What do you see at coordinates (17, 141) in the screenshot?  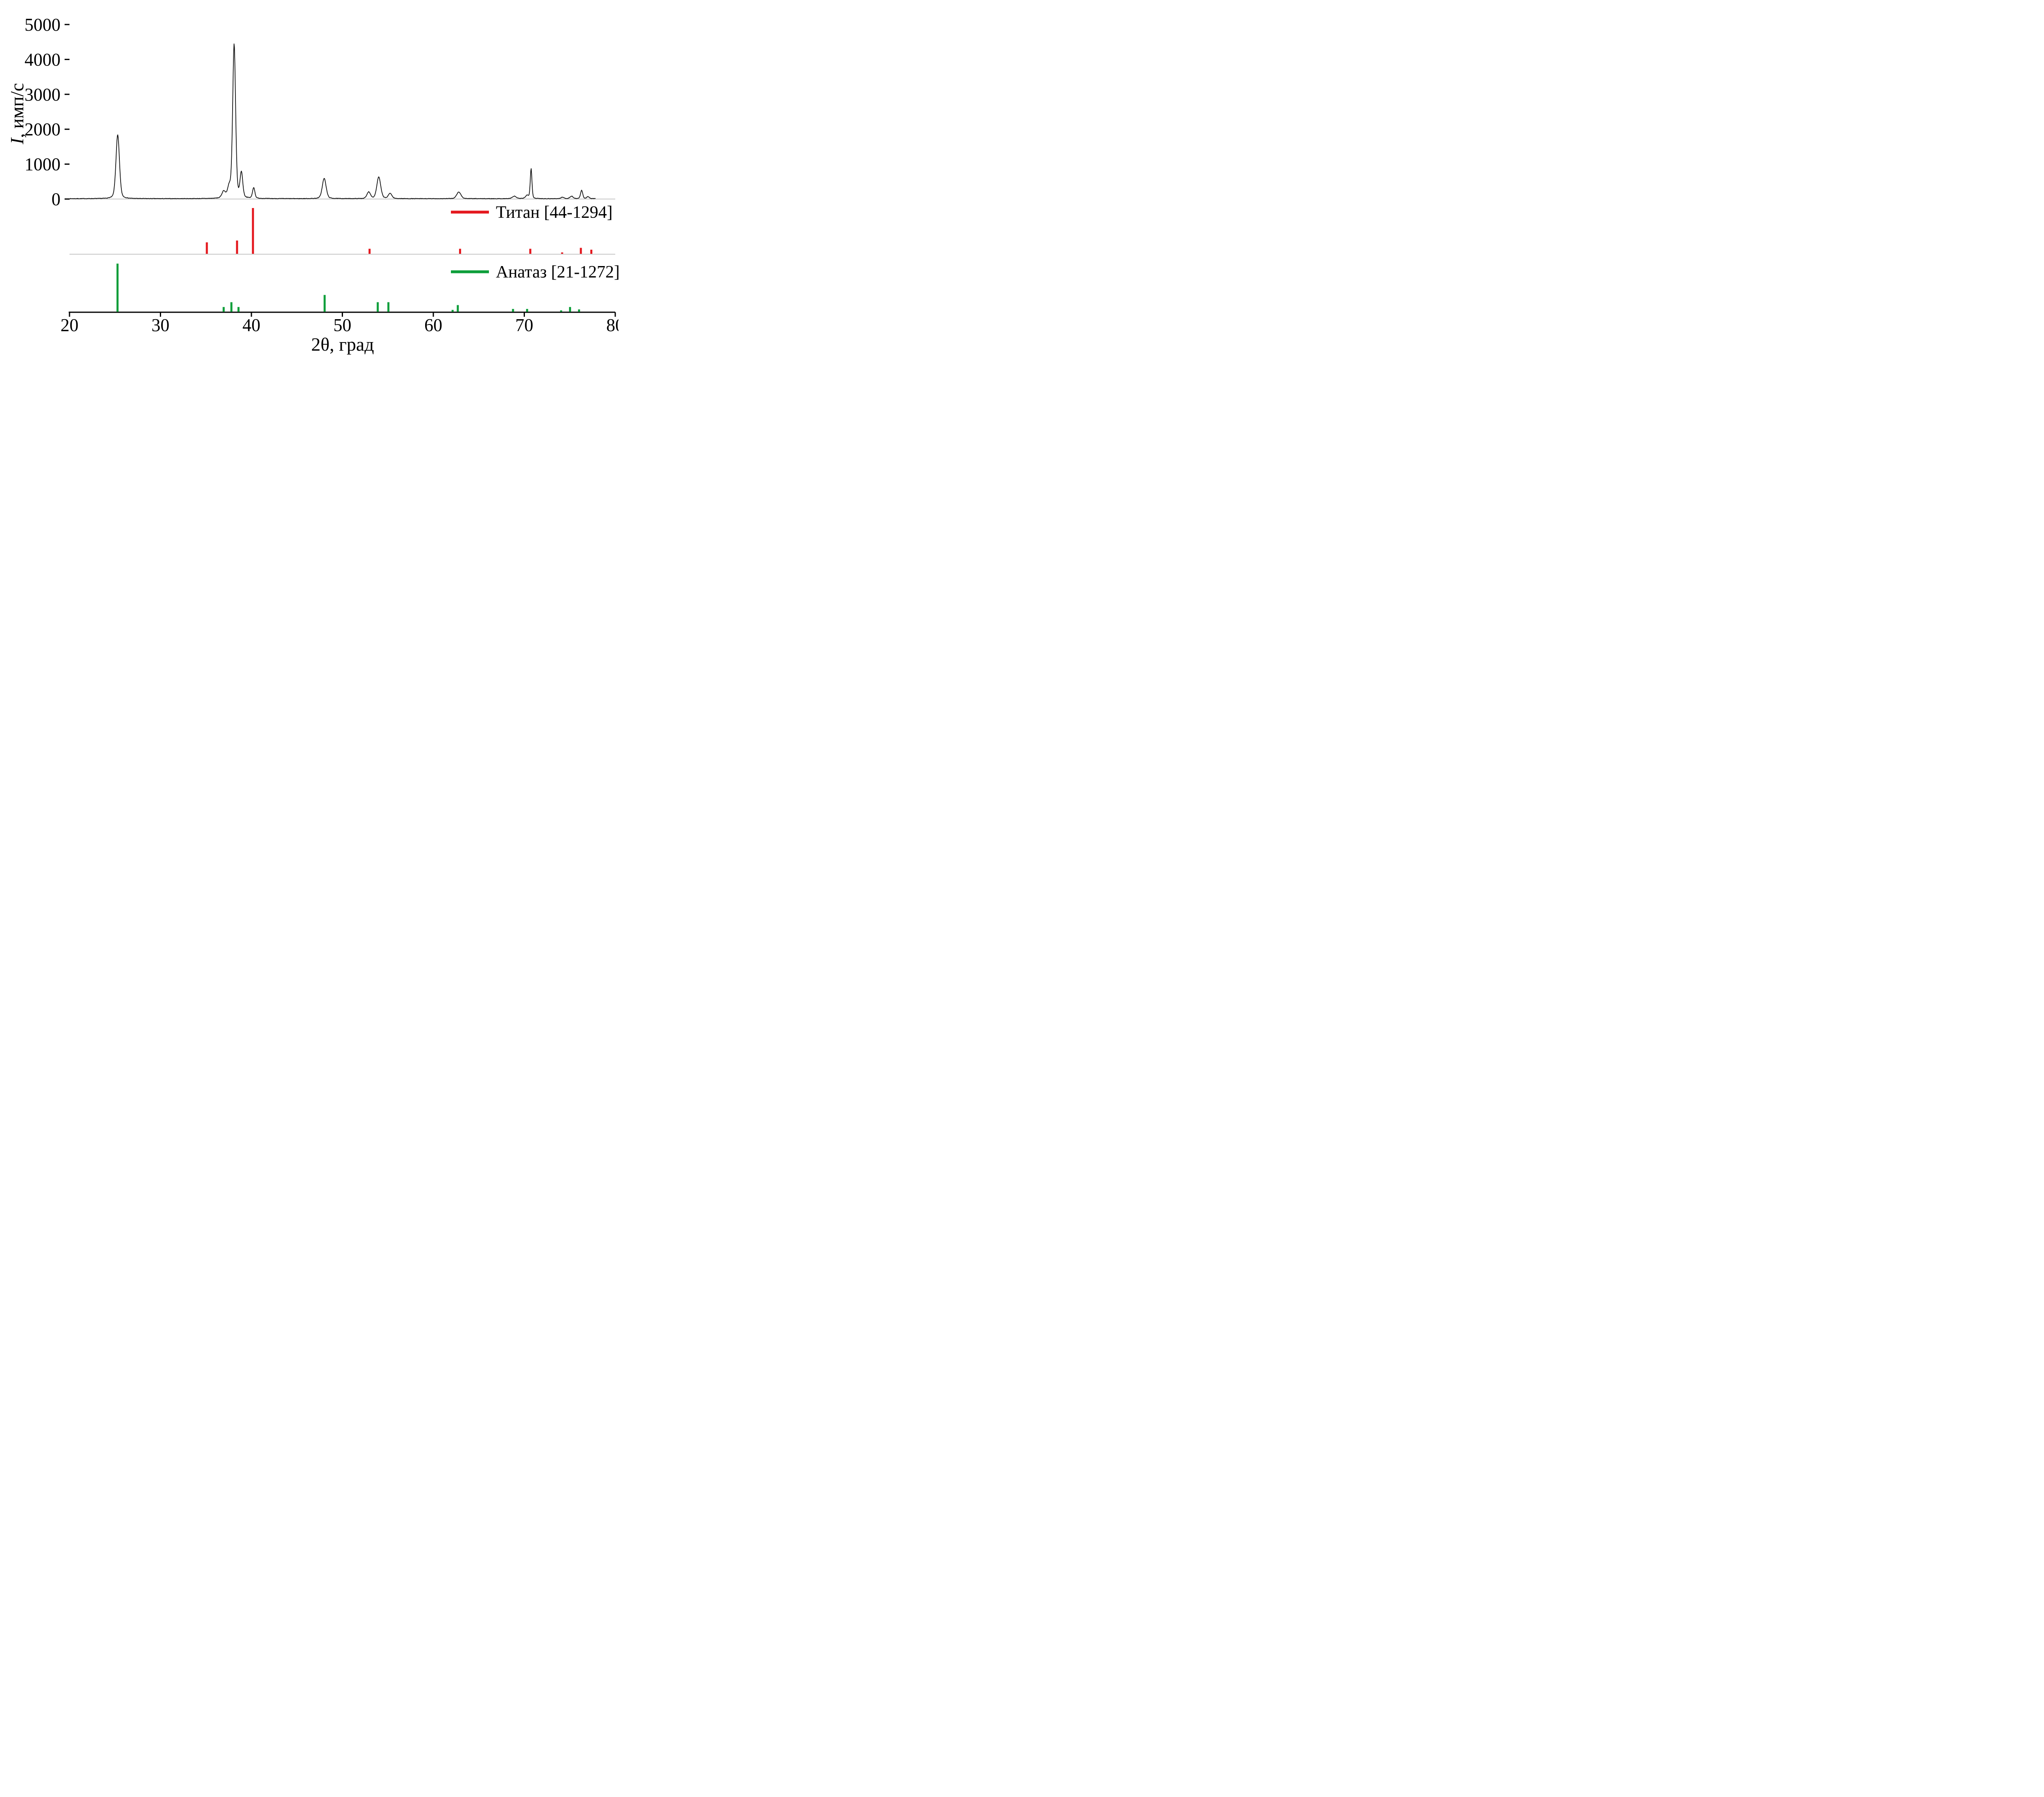 I see `y-axis-label-symbol: I` at bounding box center [17, 141].